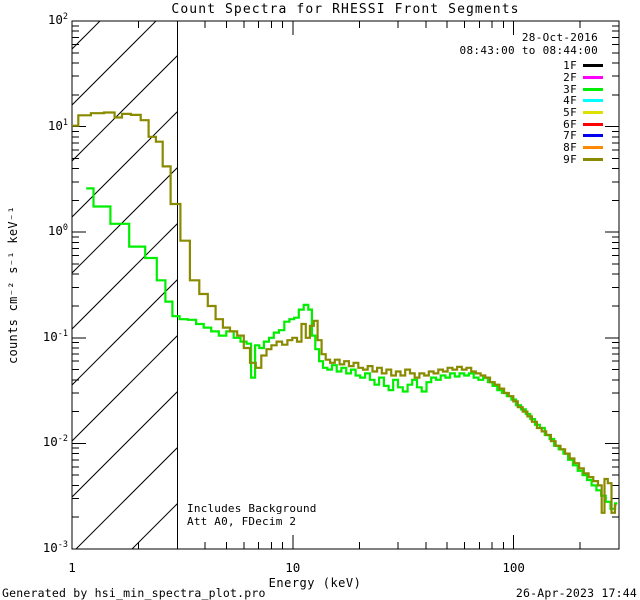  I want to click on attenuator-note: Att A0, FDecim 2, so click(242, 521).